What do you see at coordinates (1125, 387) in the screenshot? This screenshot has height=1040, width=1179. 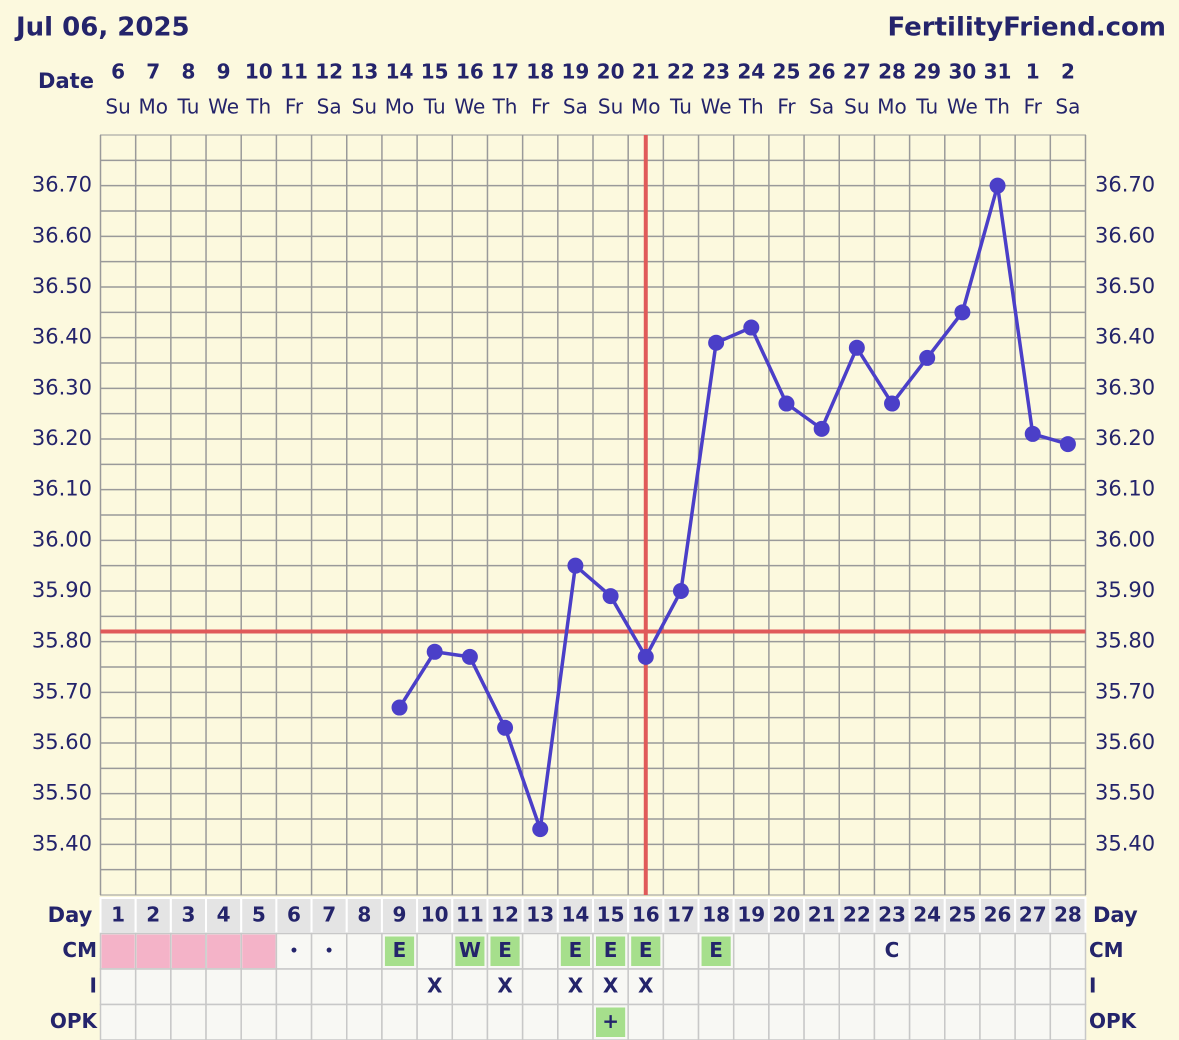 I see `y2-tick-label: 36.30` at bounding box center [1125, 387].